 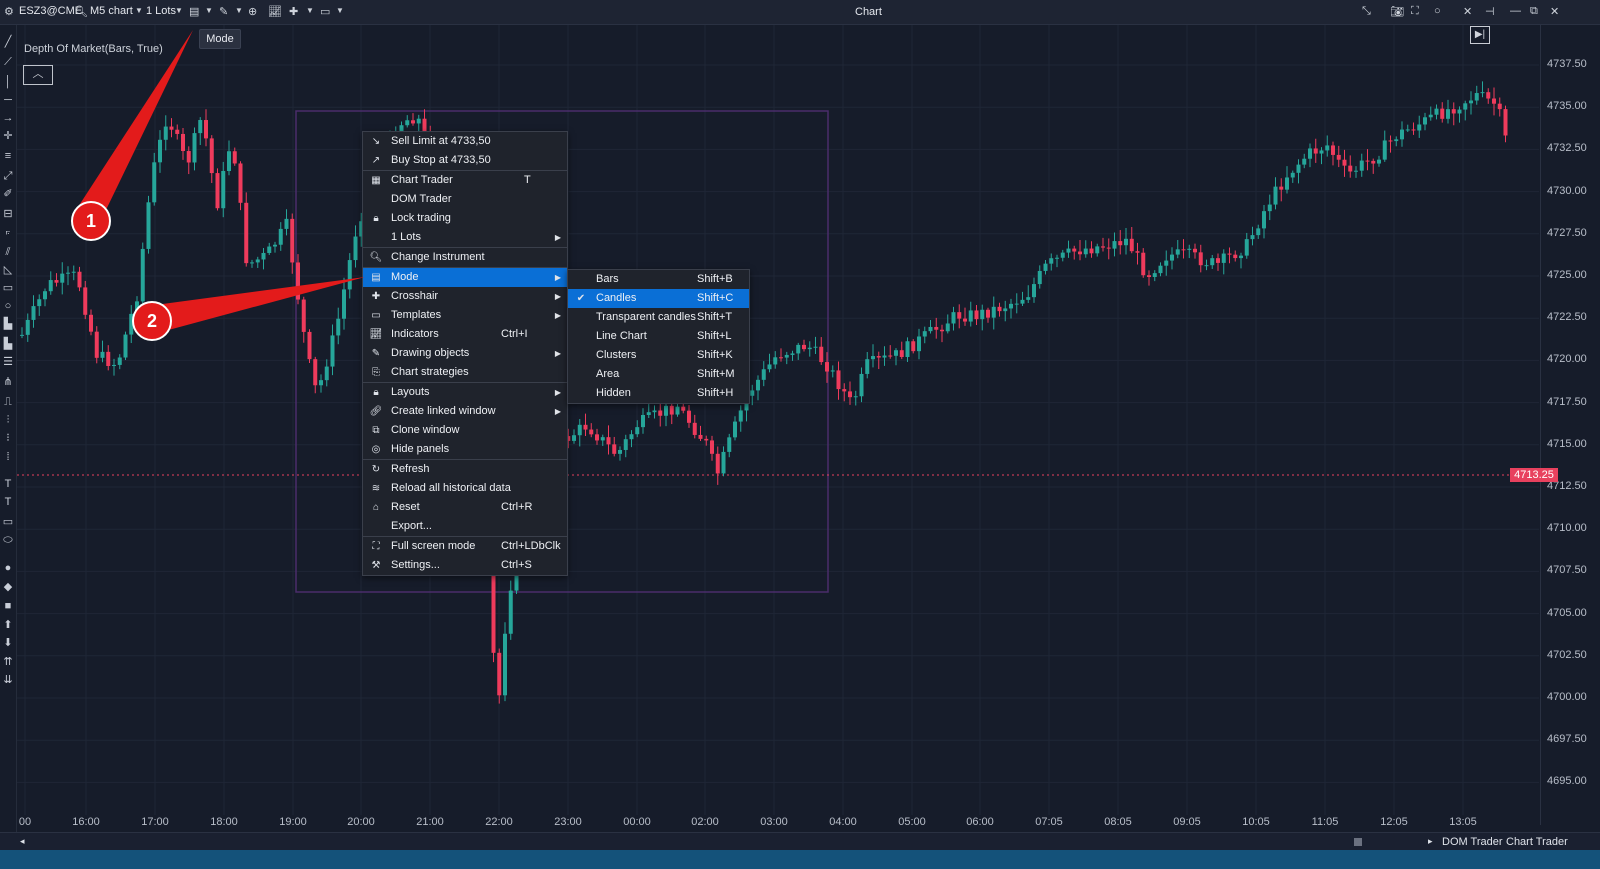 I want to click on ray-tool-icon: ⟋, so click(x=8, y=62).